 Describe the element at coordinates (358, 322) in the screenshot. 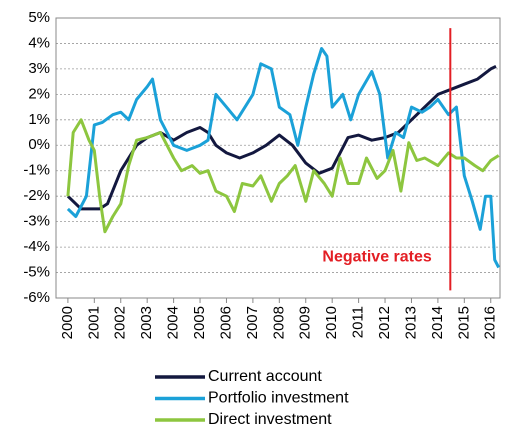

I see `x-tick-label: 2011` at that location.